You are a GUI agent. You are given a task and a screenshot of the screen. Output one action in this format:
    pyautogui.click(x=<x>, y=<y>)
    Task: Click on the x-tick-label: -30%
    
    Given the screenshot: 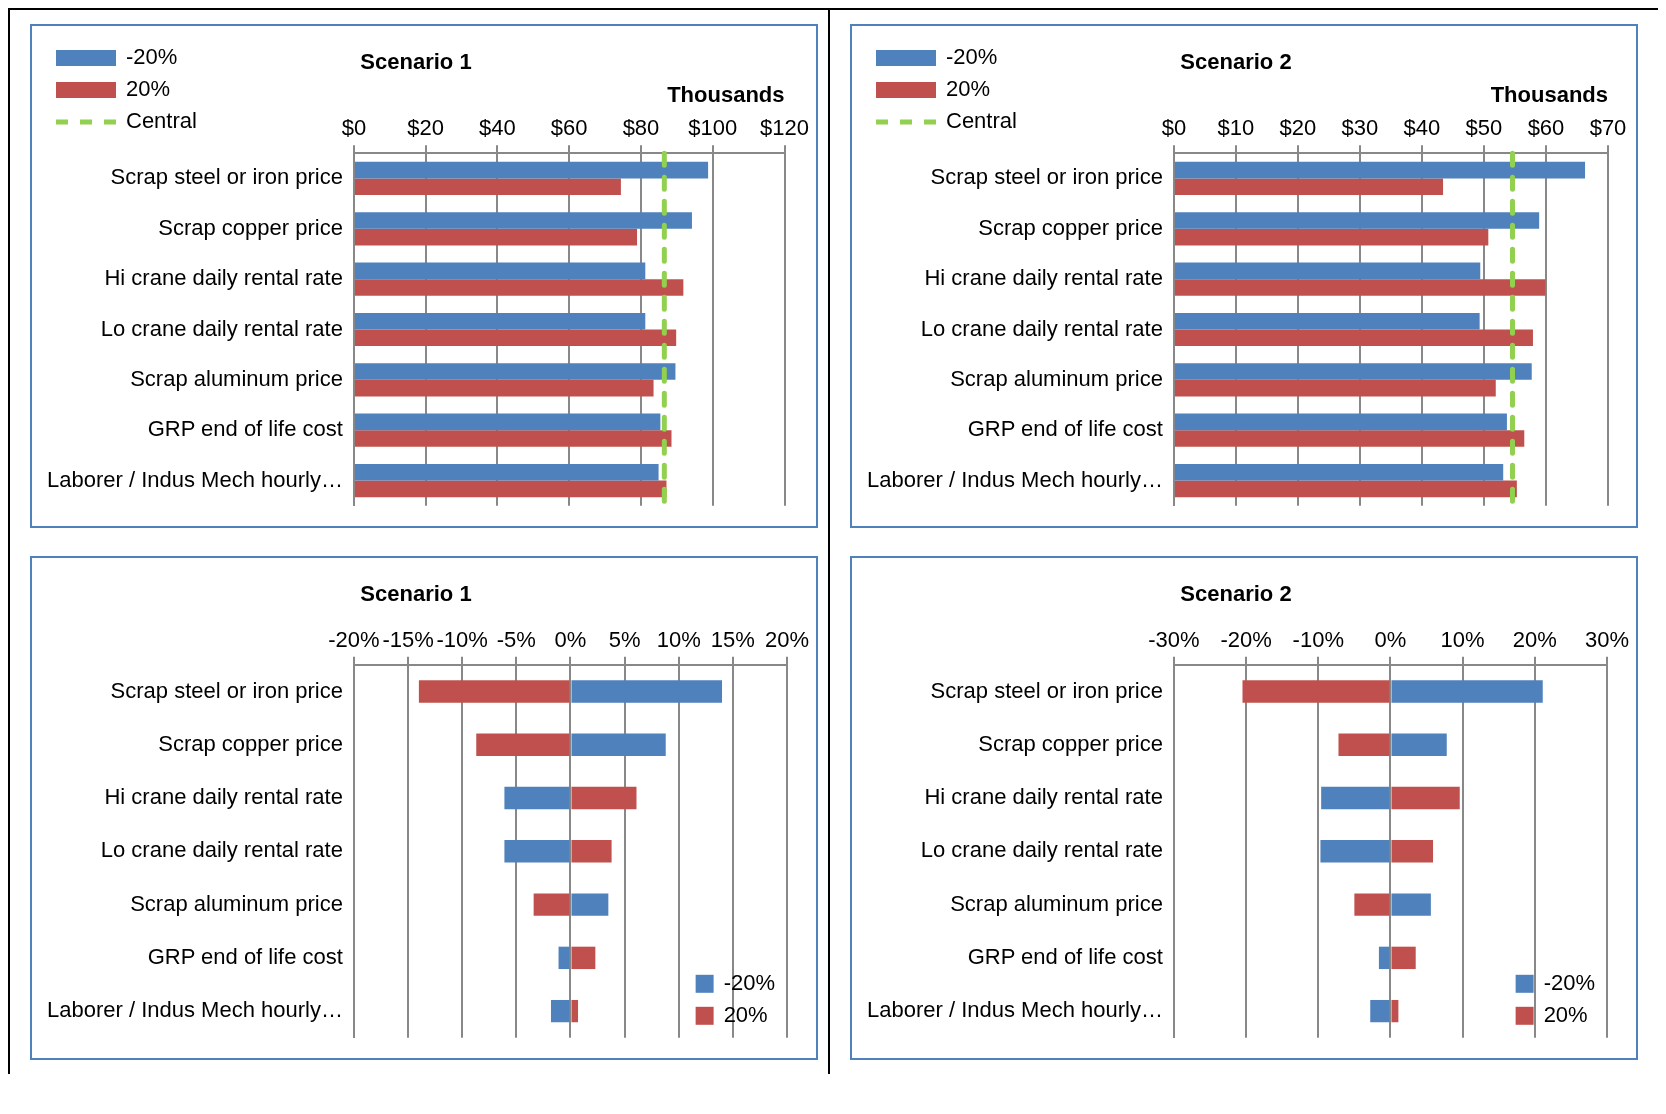 What is the action you would take?
    pyautogui.click(x=1174, y=639)
    